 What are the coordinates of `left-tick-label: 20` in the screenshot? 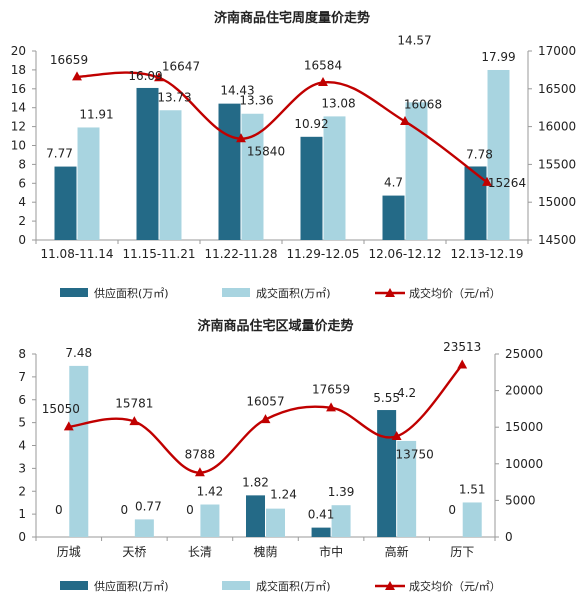 It's located at (18, 51).